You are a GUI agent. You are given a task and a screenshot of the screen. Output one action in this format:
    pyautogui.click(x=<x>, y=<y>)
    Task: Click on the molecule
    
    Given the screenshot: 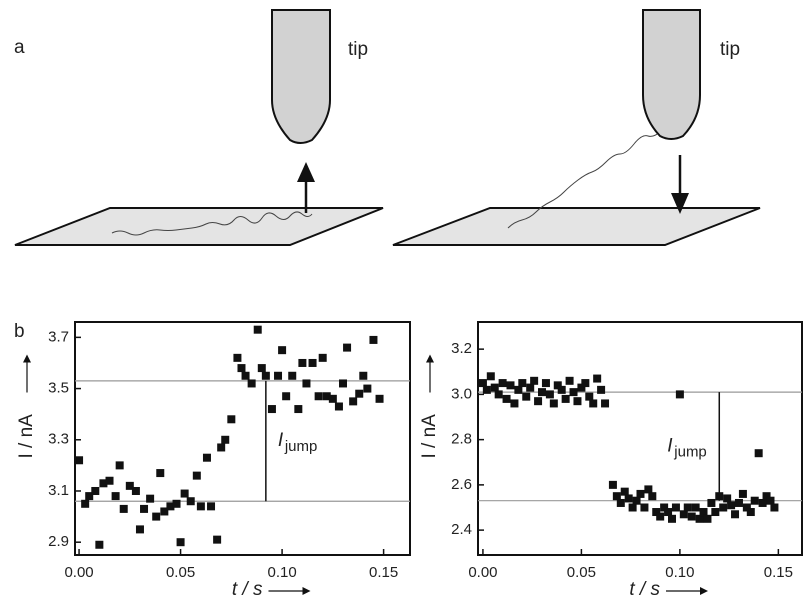 What is the action you would take?
    pyautogui.click(x=212, y=223)
    